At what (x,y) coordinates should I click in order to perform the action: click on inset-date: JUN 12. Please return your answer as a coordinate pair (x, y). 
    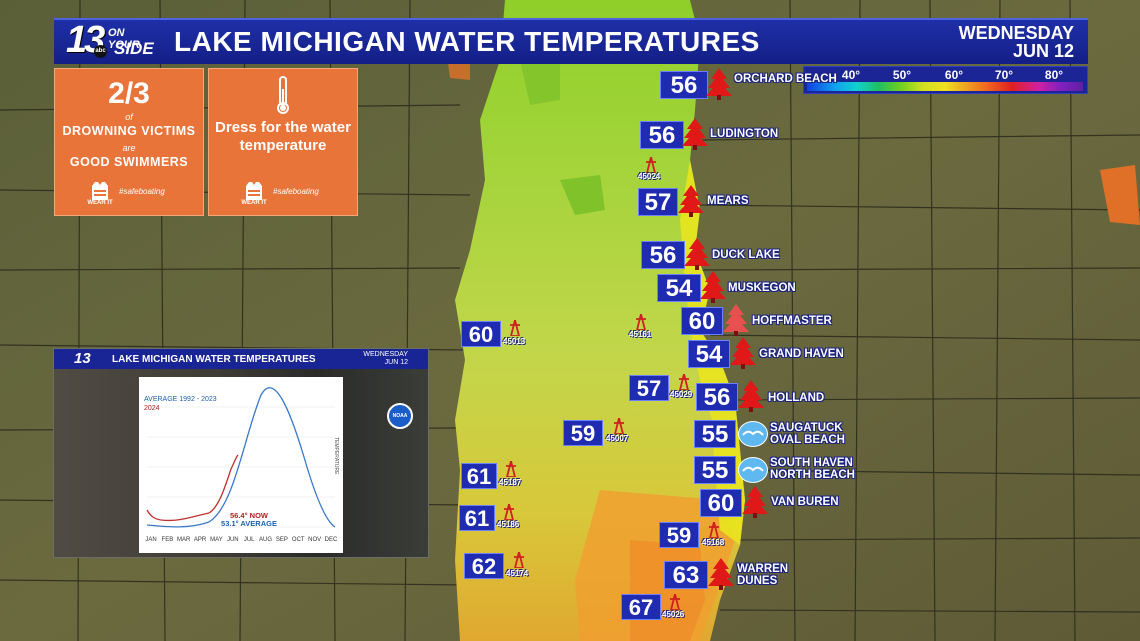
    Looking at the image, I should click on (396, 362).